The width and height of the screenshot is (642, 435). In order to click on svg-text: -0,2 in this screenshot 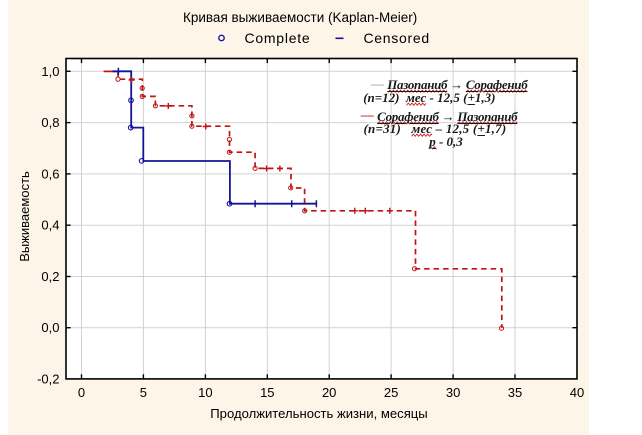, I will do `click(48, 378)`.